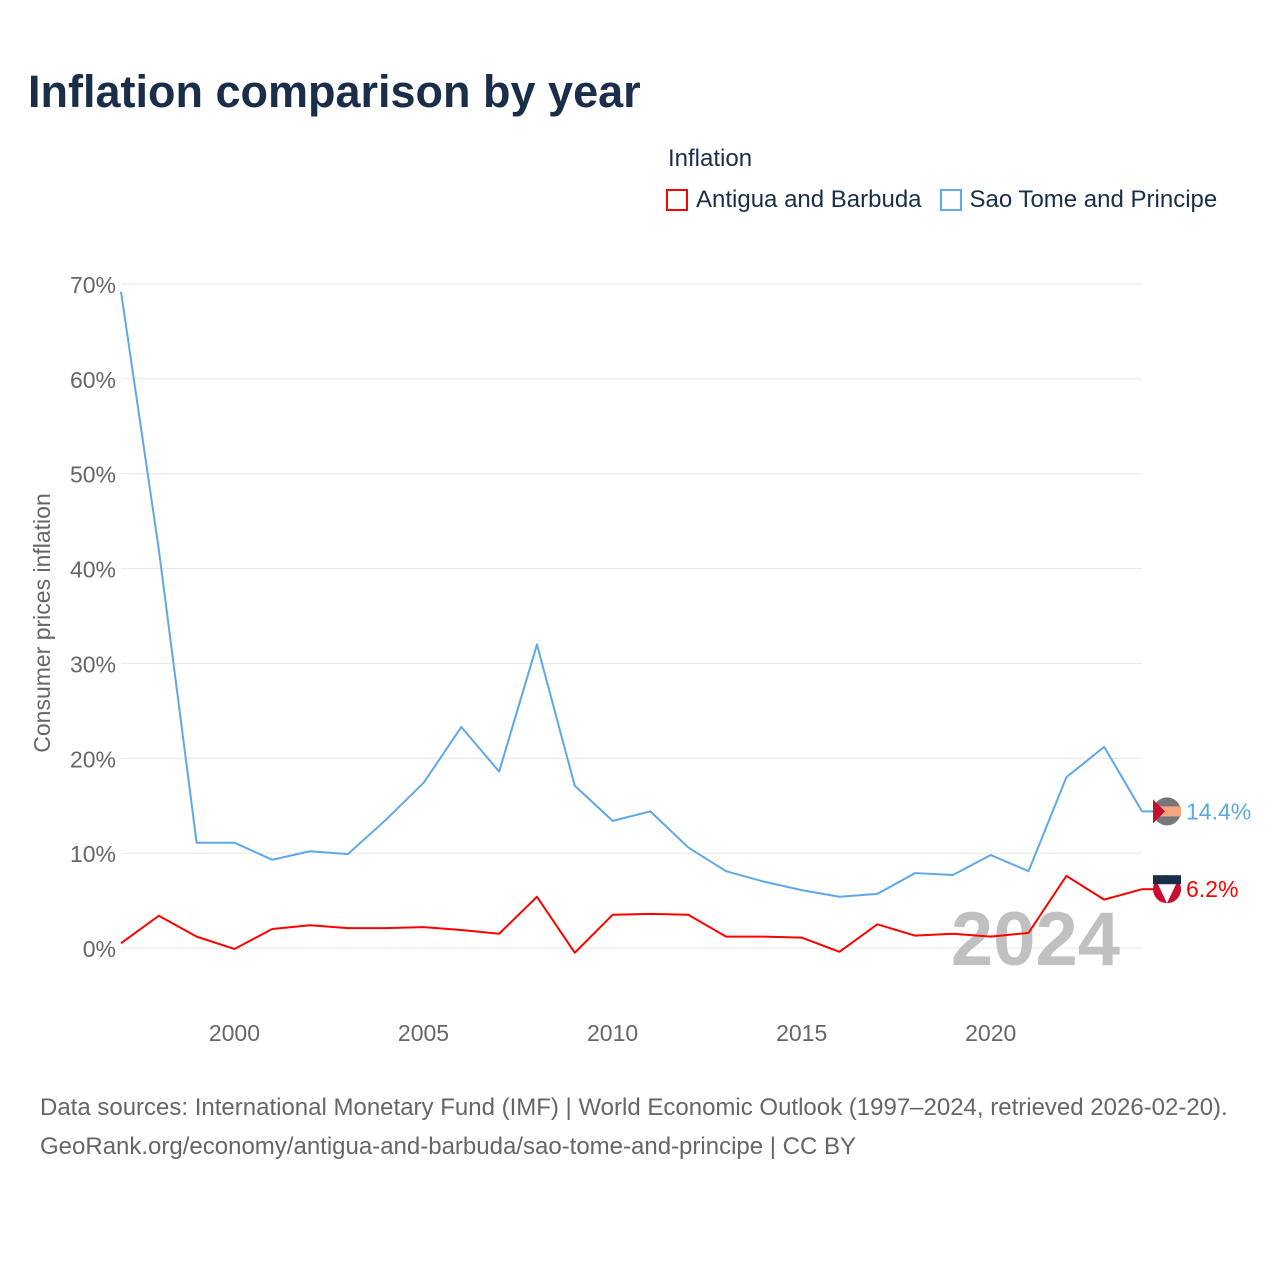 The image size is (1280, 1280). I want to click on legend-label: Sao Tome and Principe, so click(1093, 199).